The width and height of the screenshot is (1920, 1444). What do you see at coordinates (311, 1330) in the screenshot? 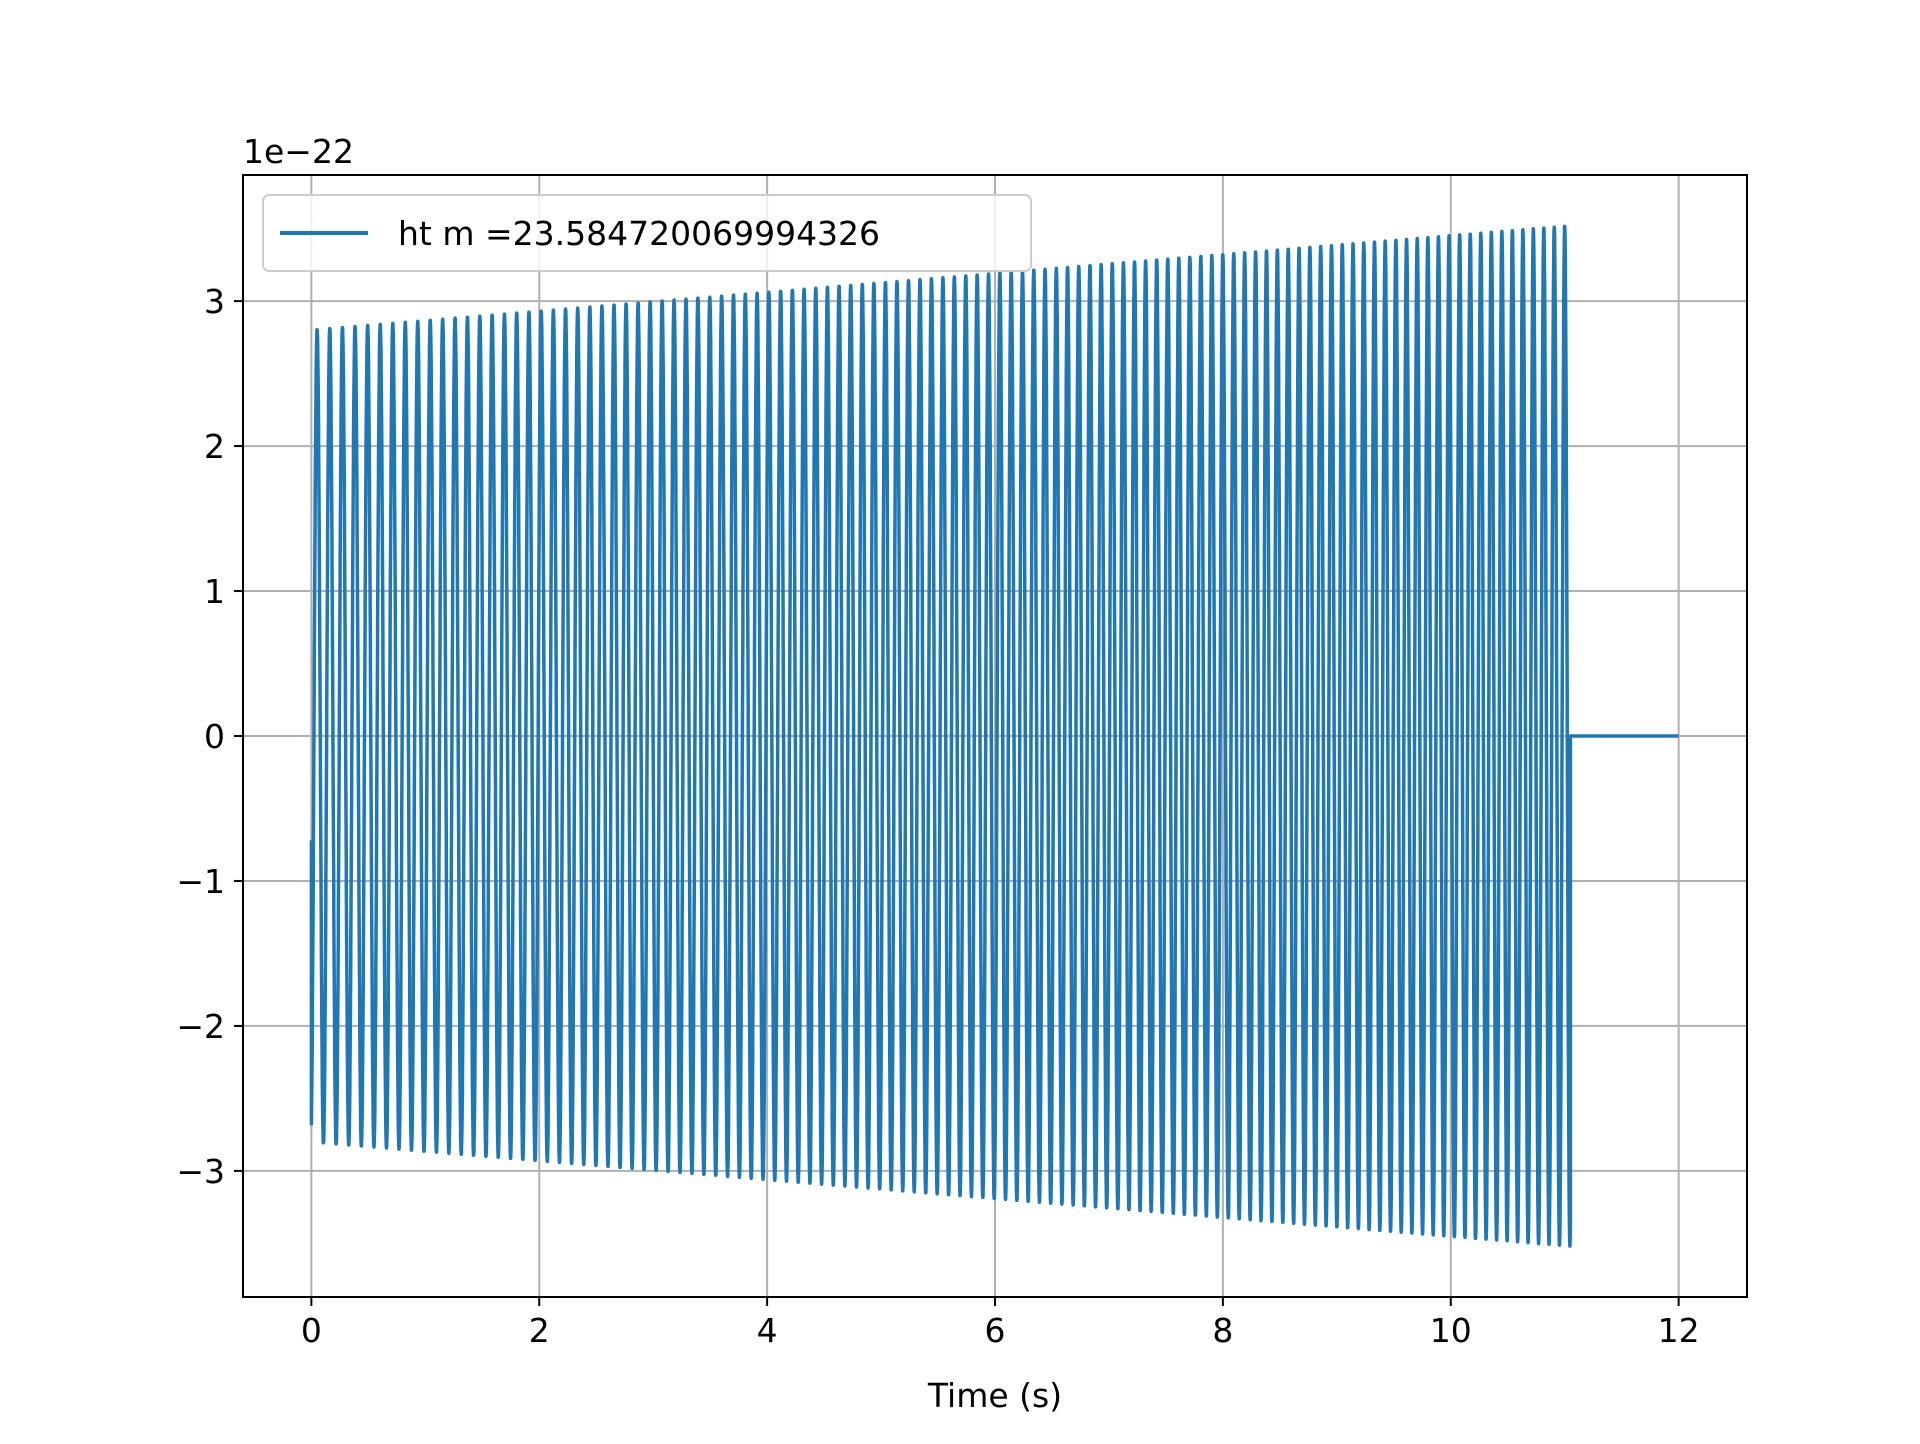
I see `x-tick-label: 0` at bounding box center [311, 1330].